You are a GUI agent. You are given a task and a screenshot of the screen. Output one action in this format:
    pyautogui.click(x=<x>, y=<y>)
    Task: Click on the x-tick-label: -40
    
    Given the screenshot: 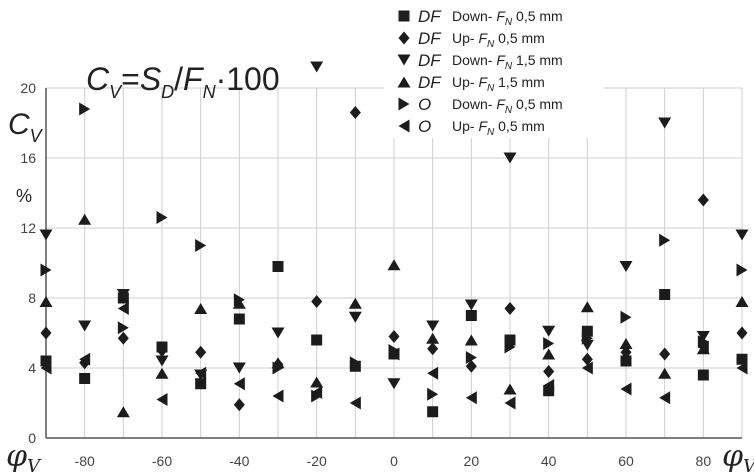 What is the action you would take?
    pyautogui.click(x=239, y=461)
    